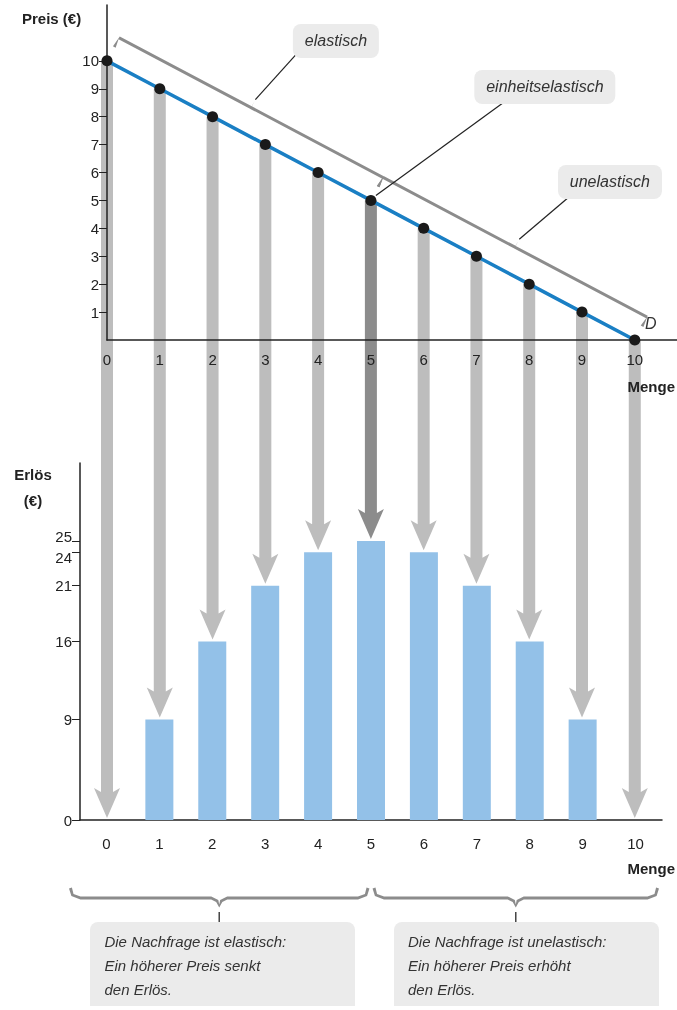 The width and height of the screenshot is (677, 1010). I want to click on y-tick-label: 24, so click(63, 557).